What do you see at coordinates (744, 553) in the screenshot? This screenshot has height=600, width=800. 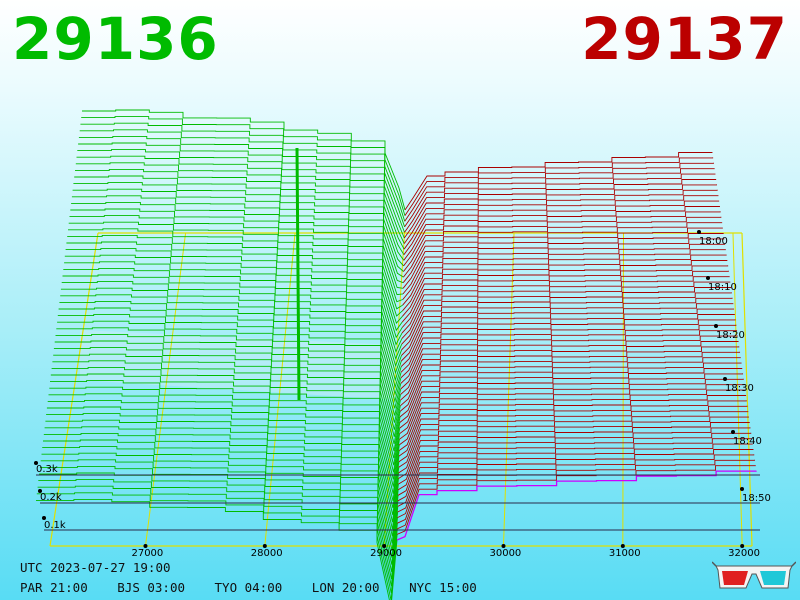 I see `x-tick-label: 32000` at bounding box center [744, 553].